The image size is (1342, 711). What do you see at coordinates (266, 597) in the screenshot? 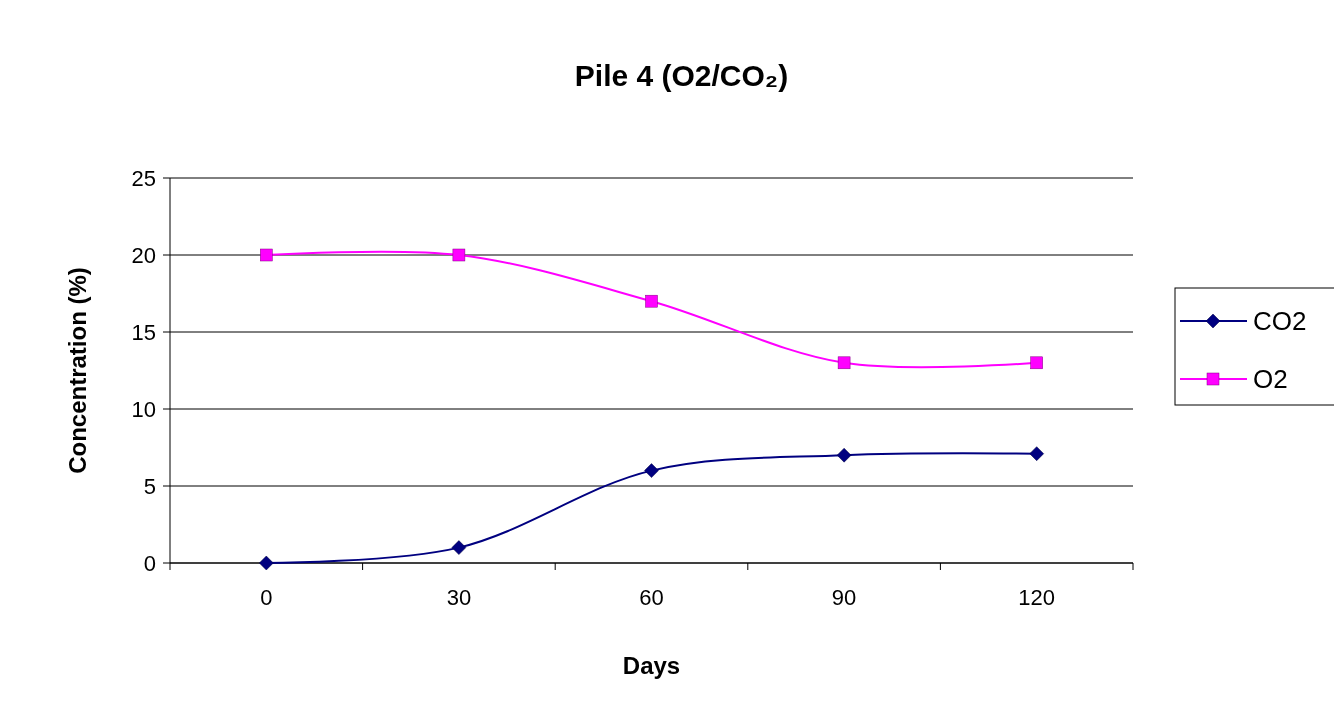
I see `x-tick-label: 0` at bounding box center [266, 597].